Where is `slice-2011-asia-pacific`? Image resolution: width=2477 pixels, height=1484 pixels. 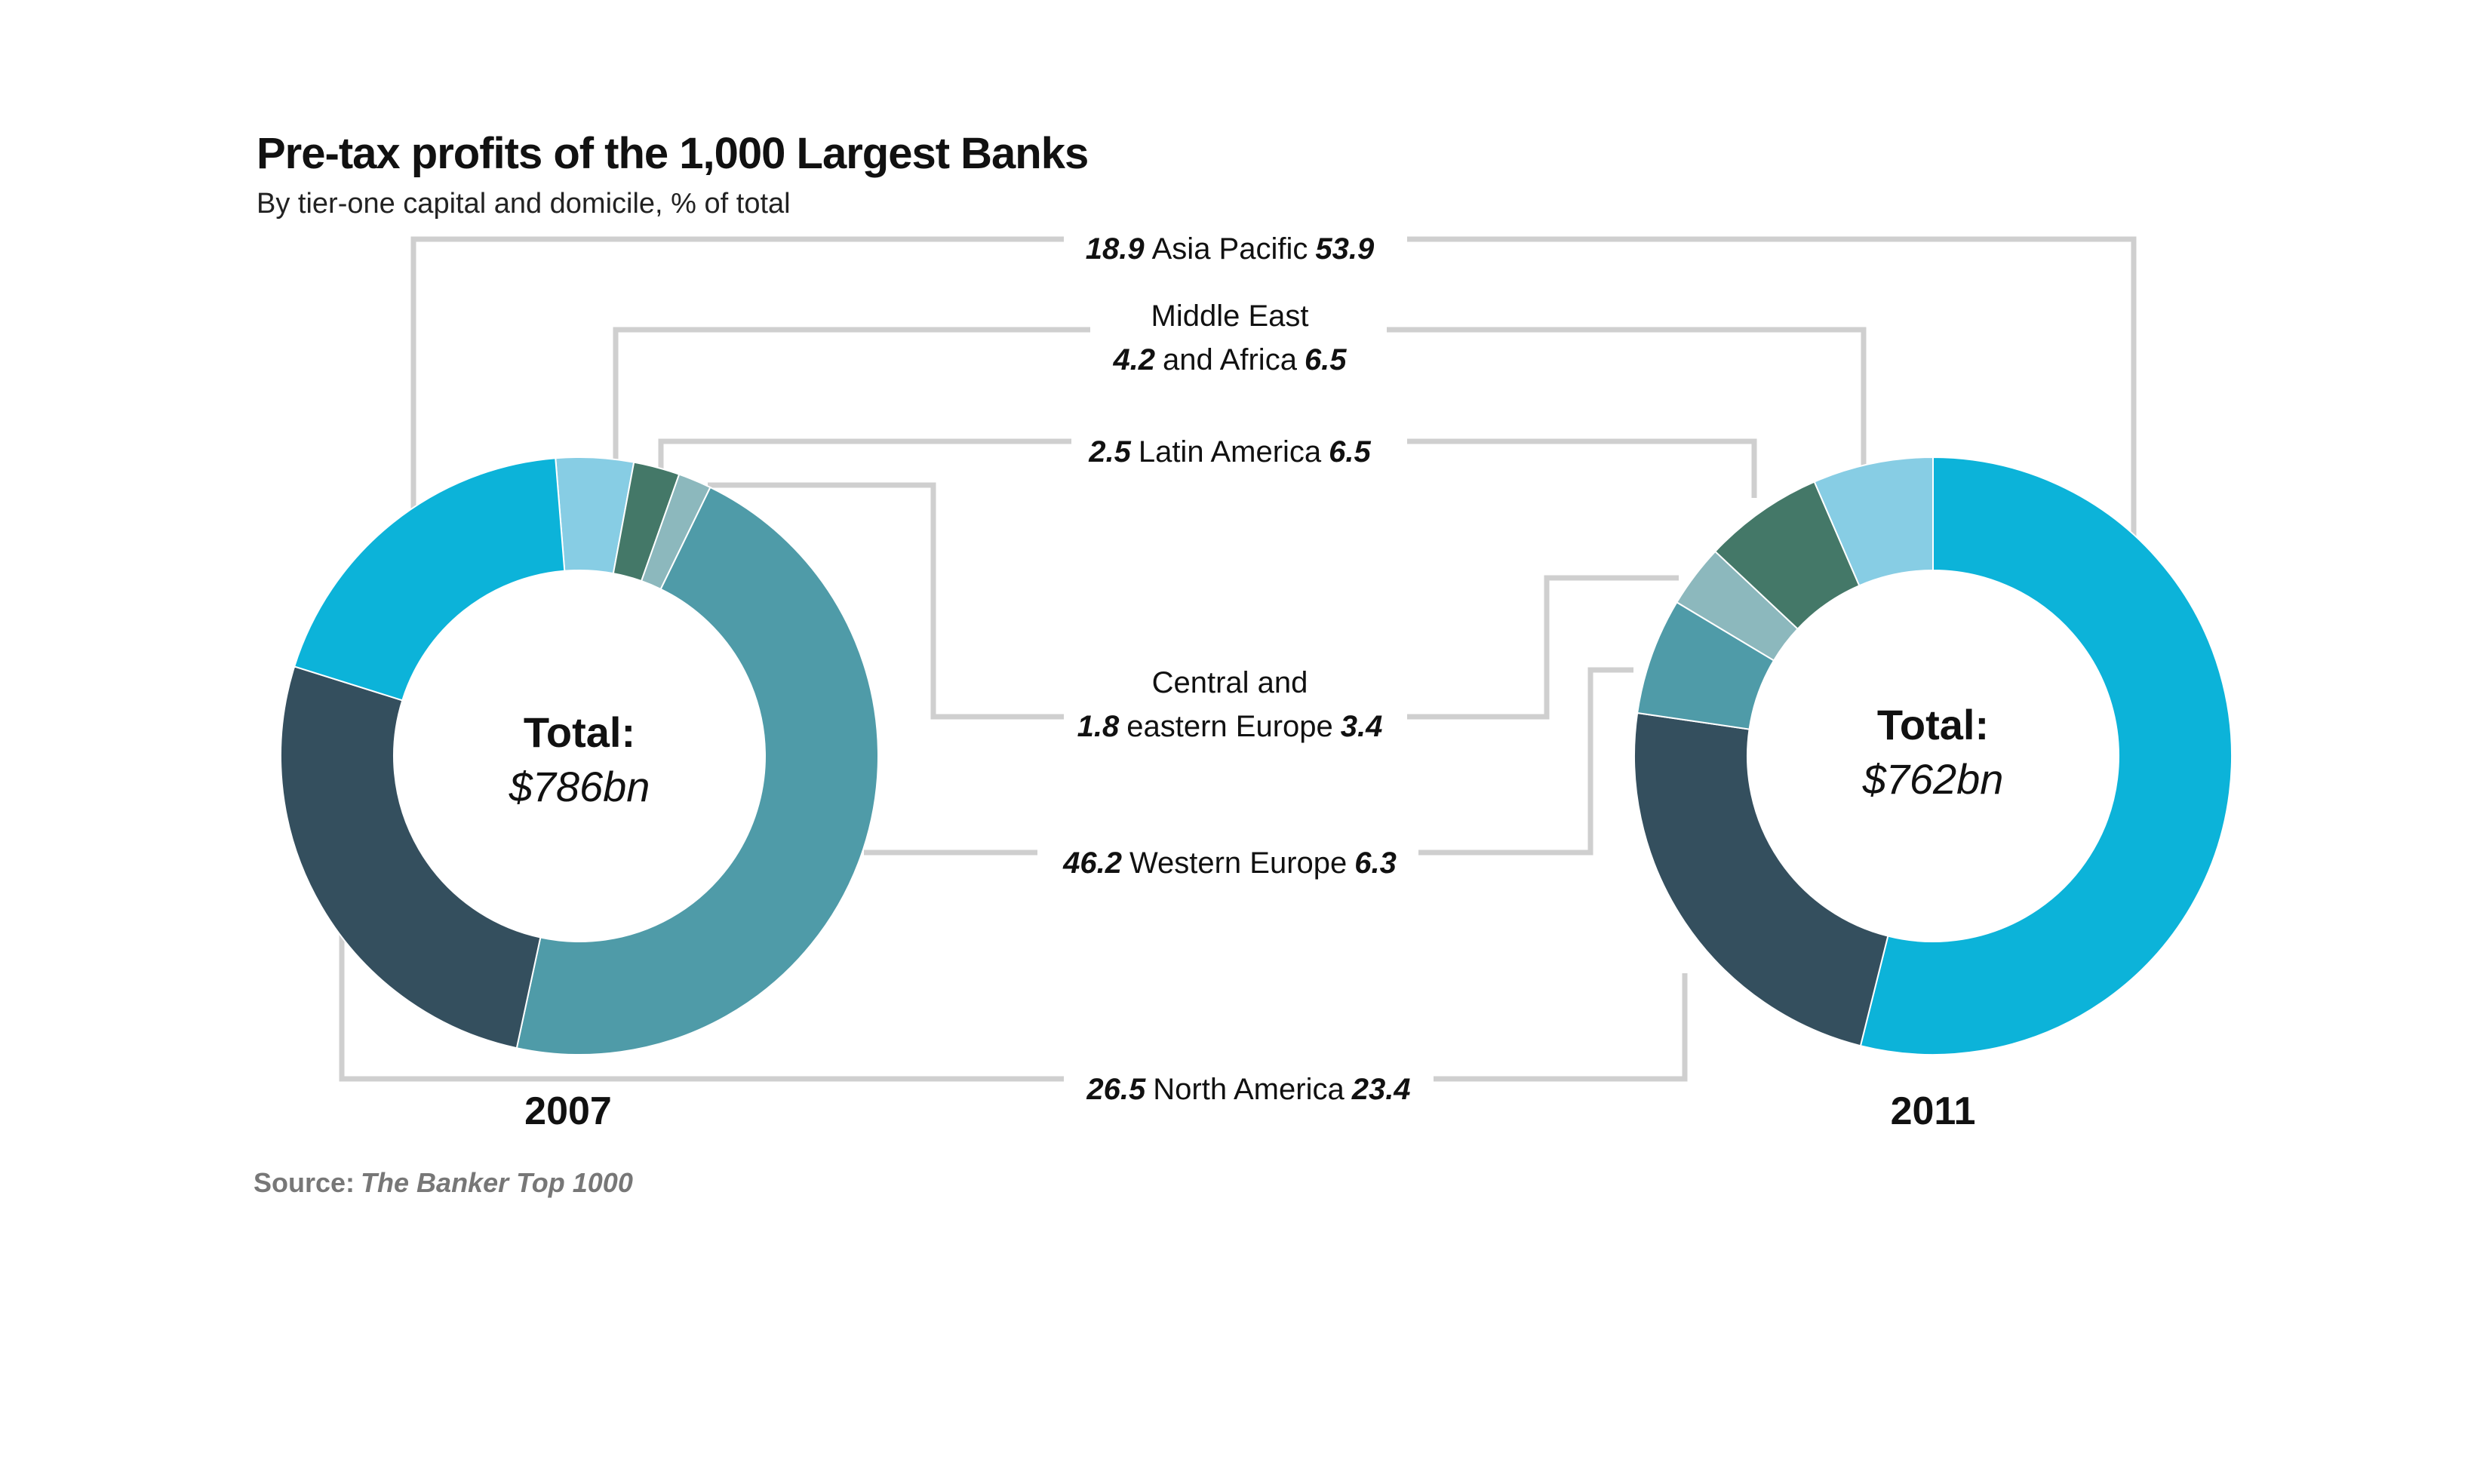
slice-2011-asia-pacific is located at coordinates (2046, 755).